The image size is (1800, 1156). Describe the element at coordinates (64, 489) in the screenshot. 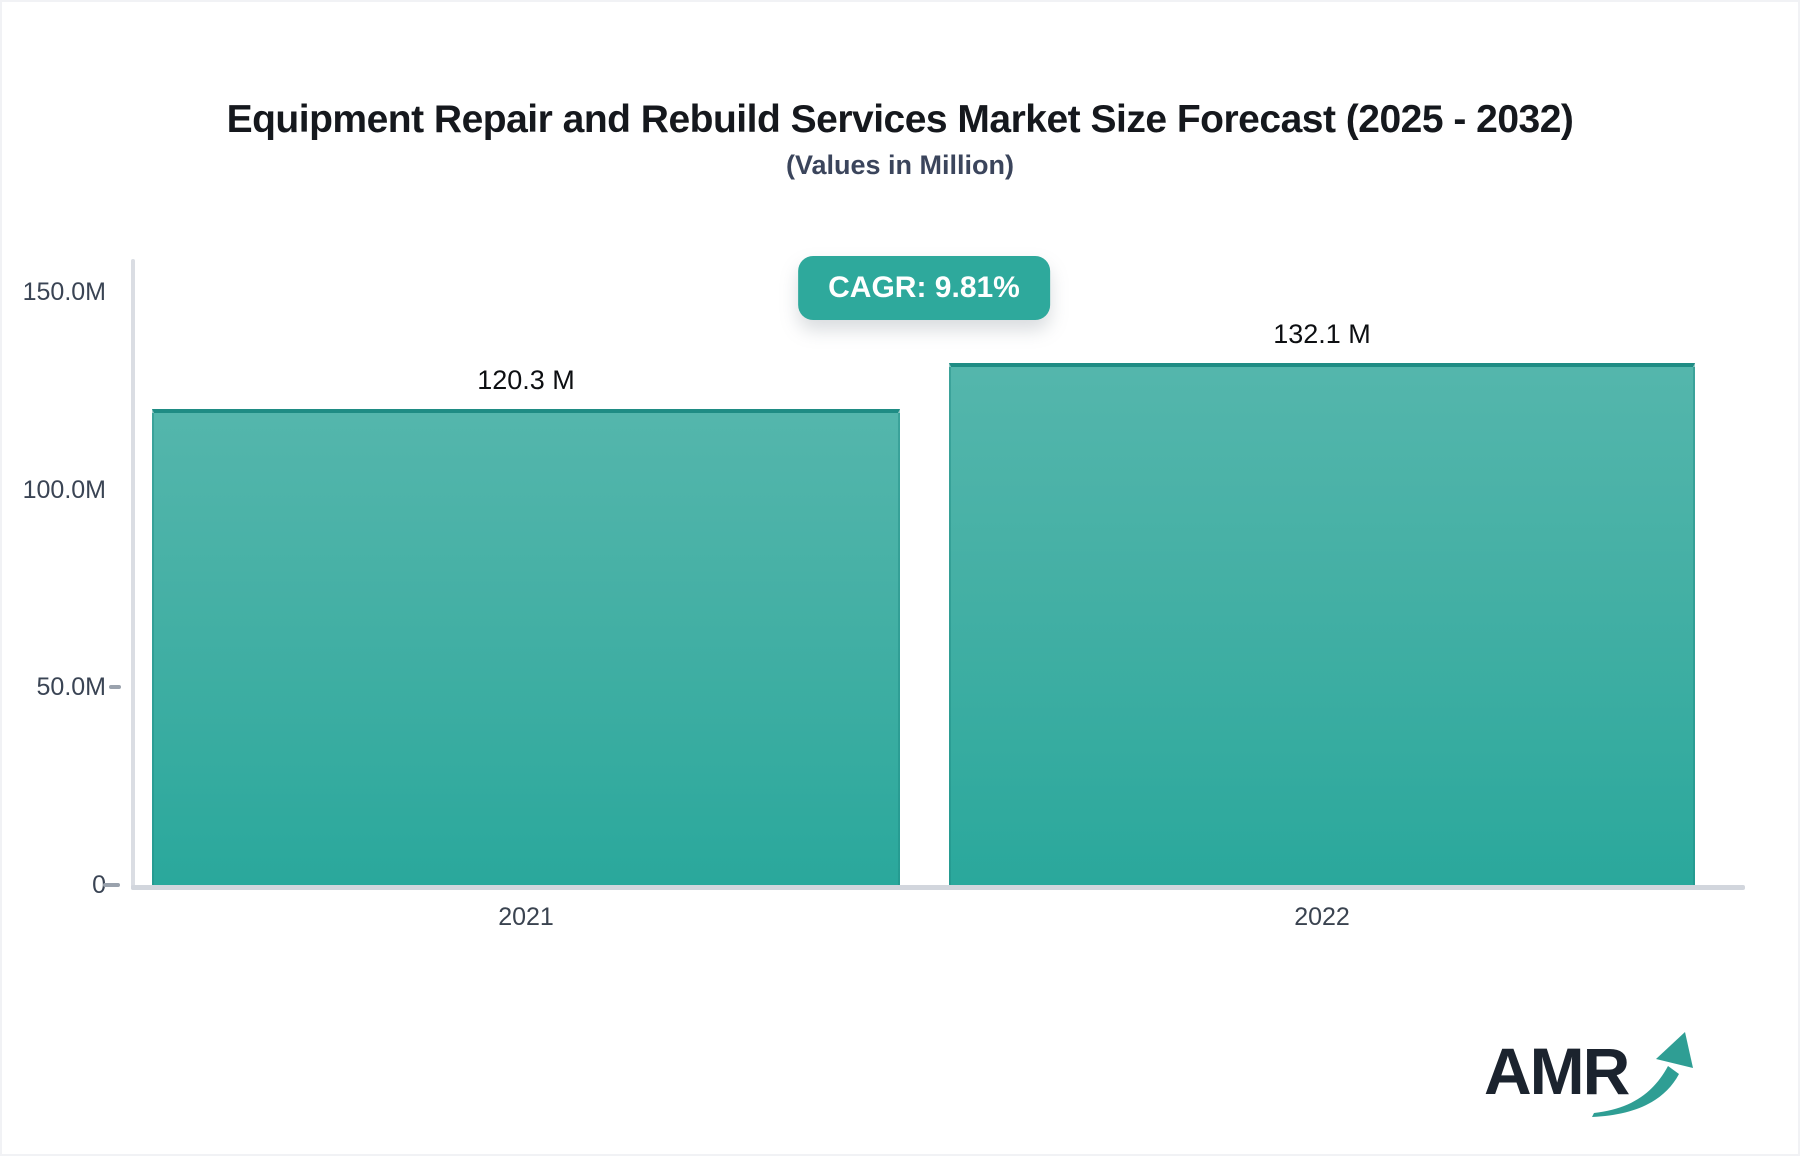

I see `y-axis-tick-label: 100.0M` at that location.